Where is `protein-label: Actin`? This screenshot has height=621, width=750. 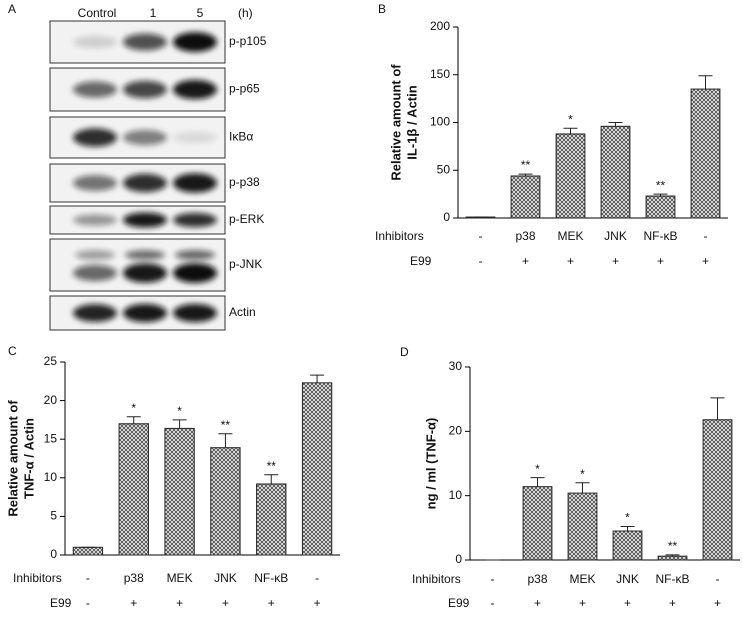
protein-label: Actin is located at coordinates (242, 312).